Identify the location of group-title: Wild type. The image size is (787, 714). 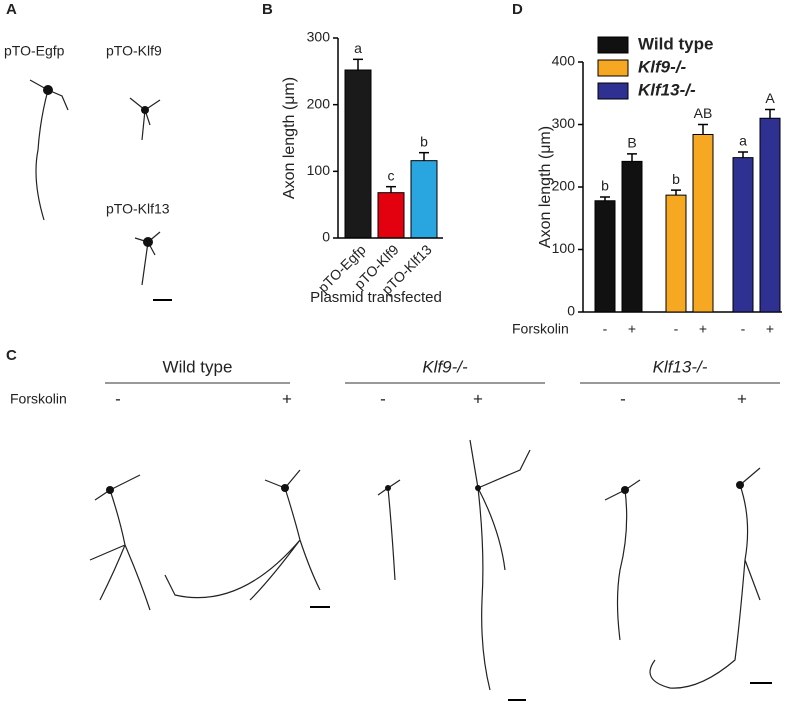
(198, 366).